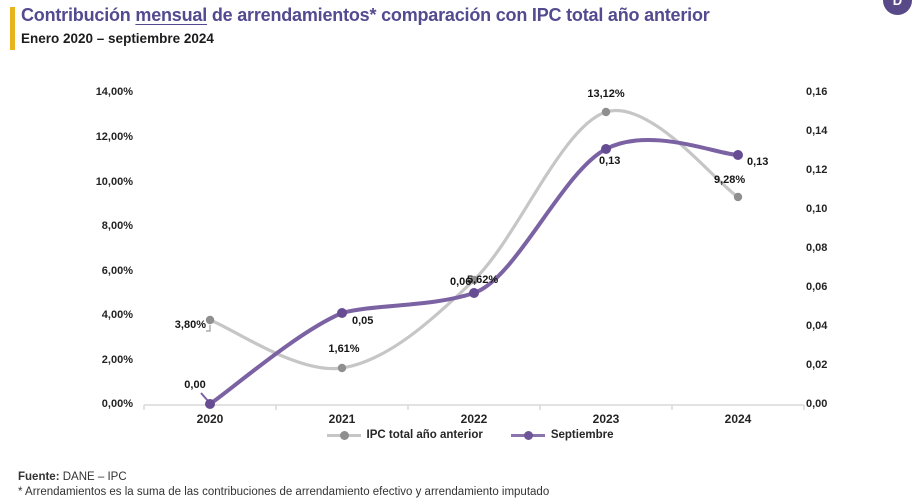 This screenshot has height=504, width=915. What do you see at coordinates (117, 404) in the screenshot?
I see `left-axis-tick: 0,00%` at bounding box center [117, 404].